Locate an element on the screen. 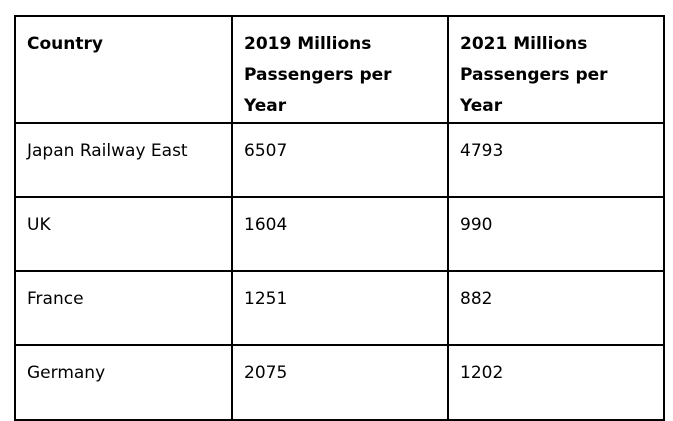 The height and width of the screenshot is (421, 673). header-2019-passengers: 2019 Millions Passengers per Year is located at coordinates (340, 69).